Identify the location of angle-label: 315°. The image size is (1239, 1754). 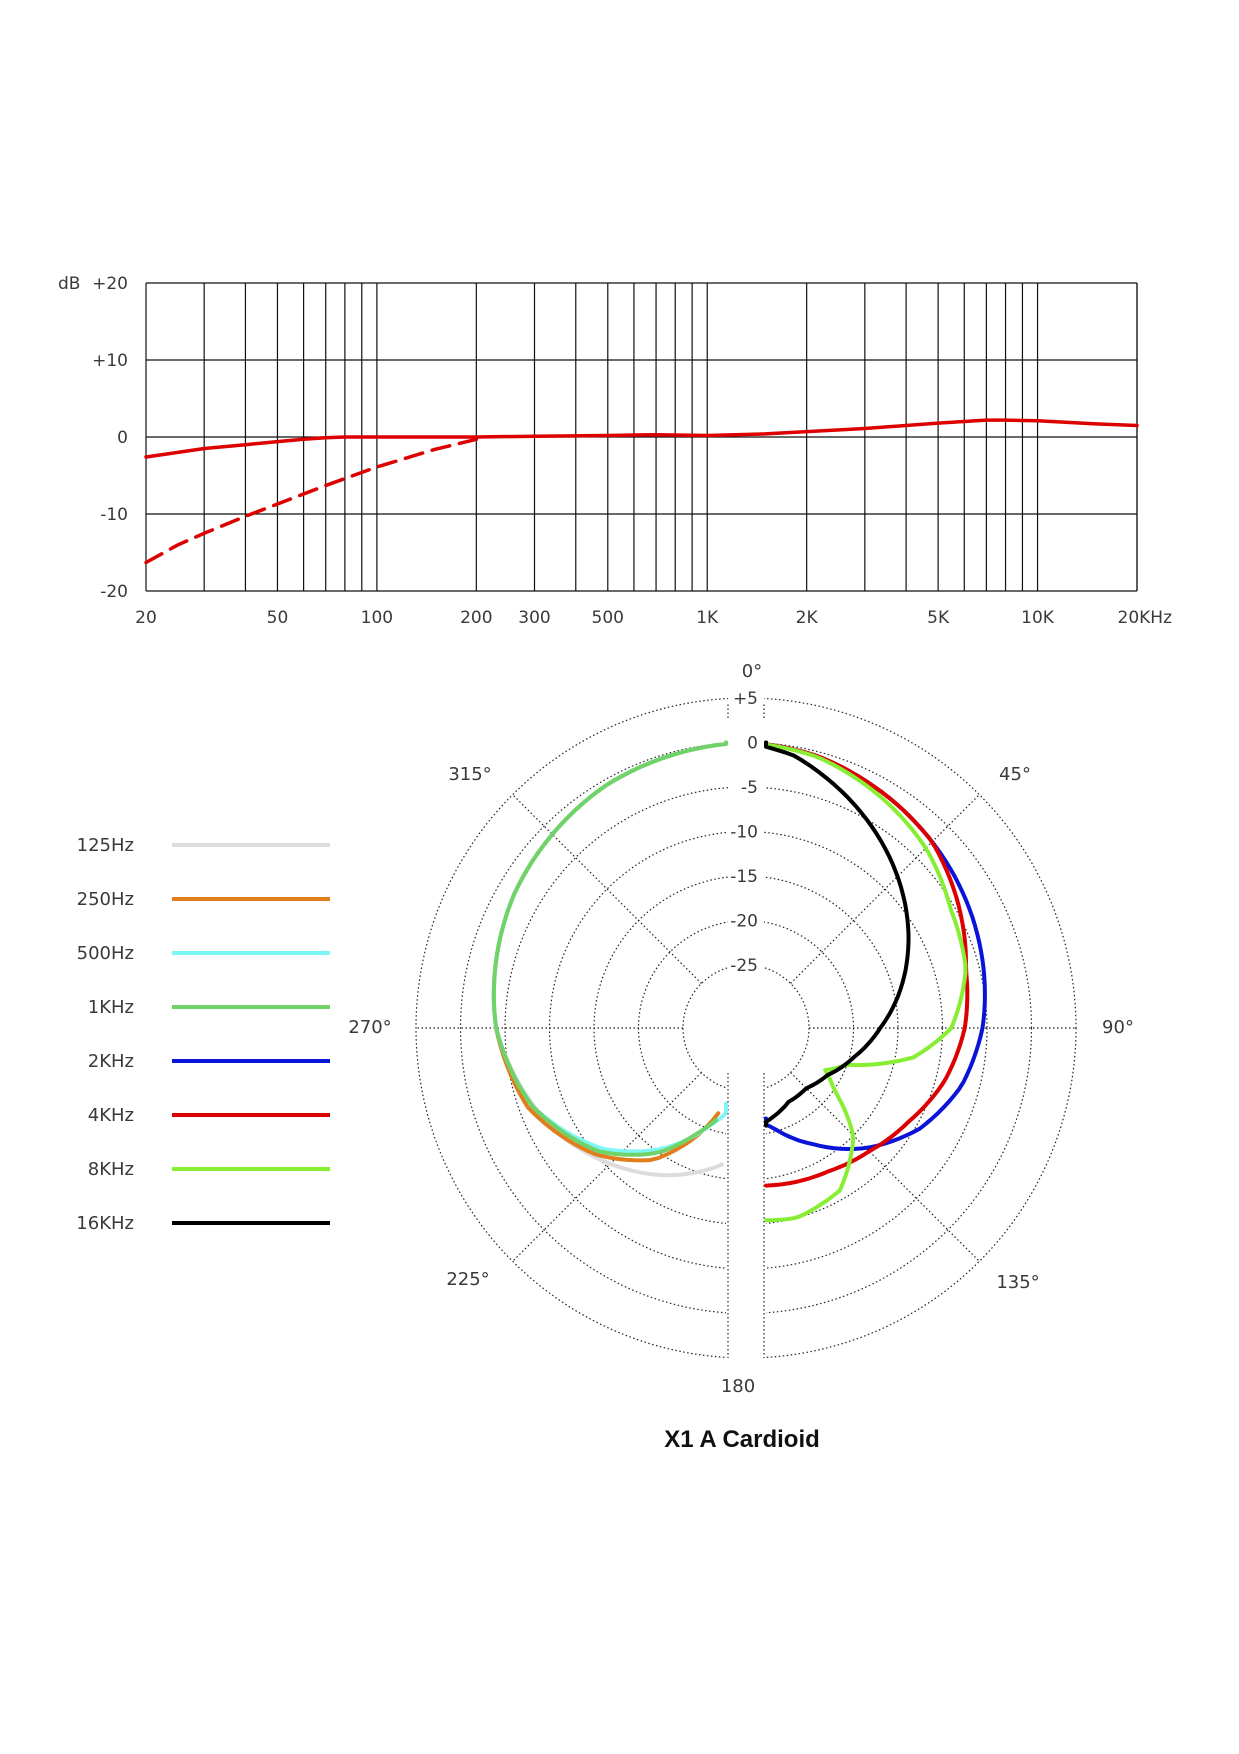
(469, 774).